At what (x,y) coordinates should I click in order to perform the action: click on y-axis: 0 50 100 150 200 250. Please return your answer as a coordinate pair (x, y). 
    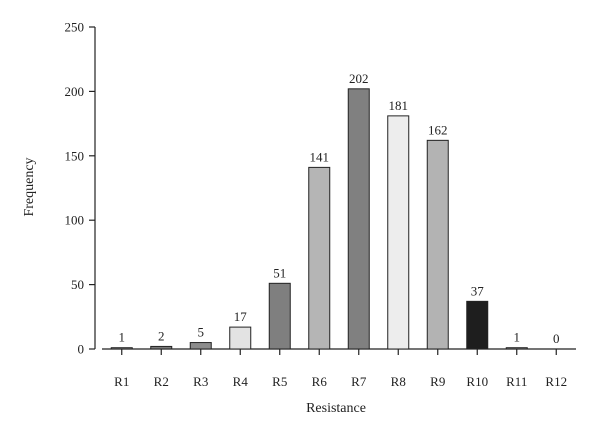
    Looking at the image, I should click on (80, 188).